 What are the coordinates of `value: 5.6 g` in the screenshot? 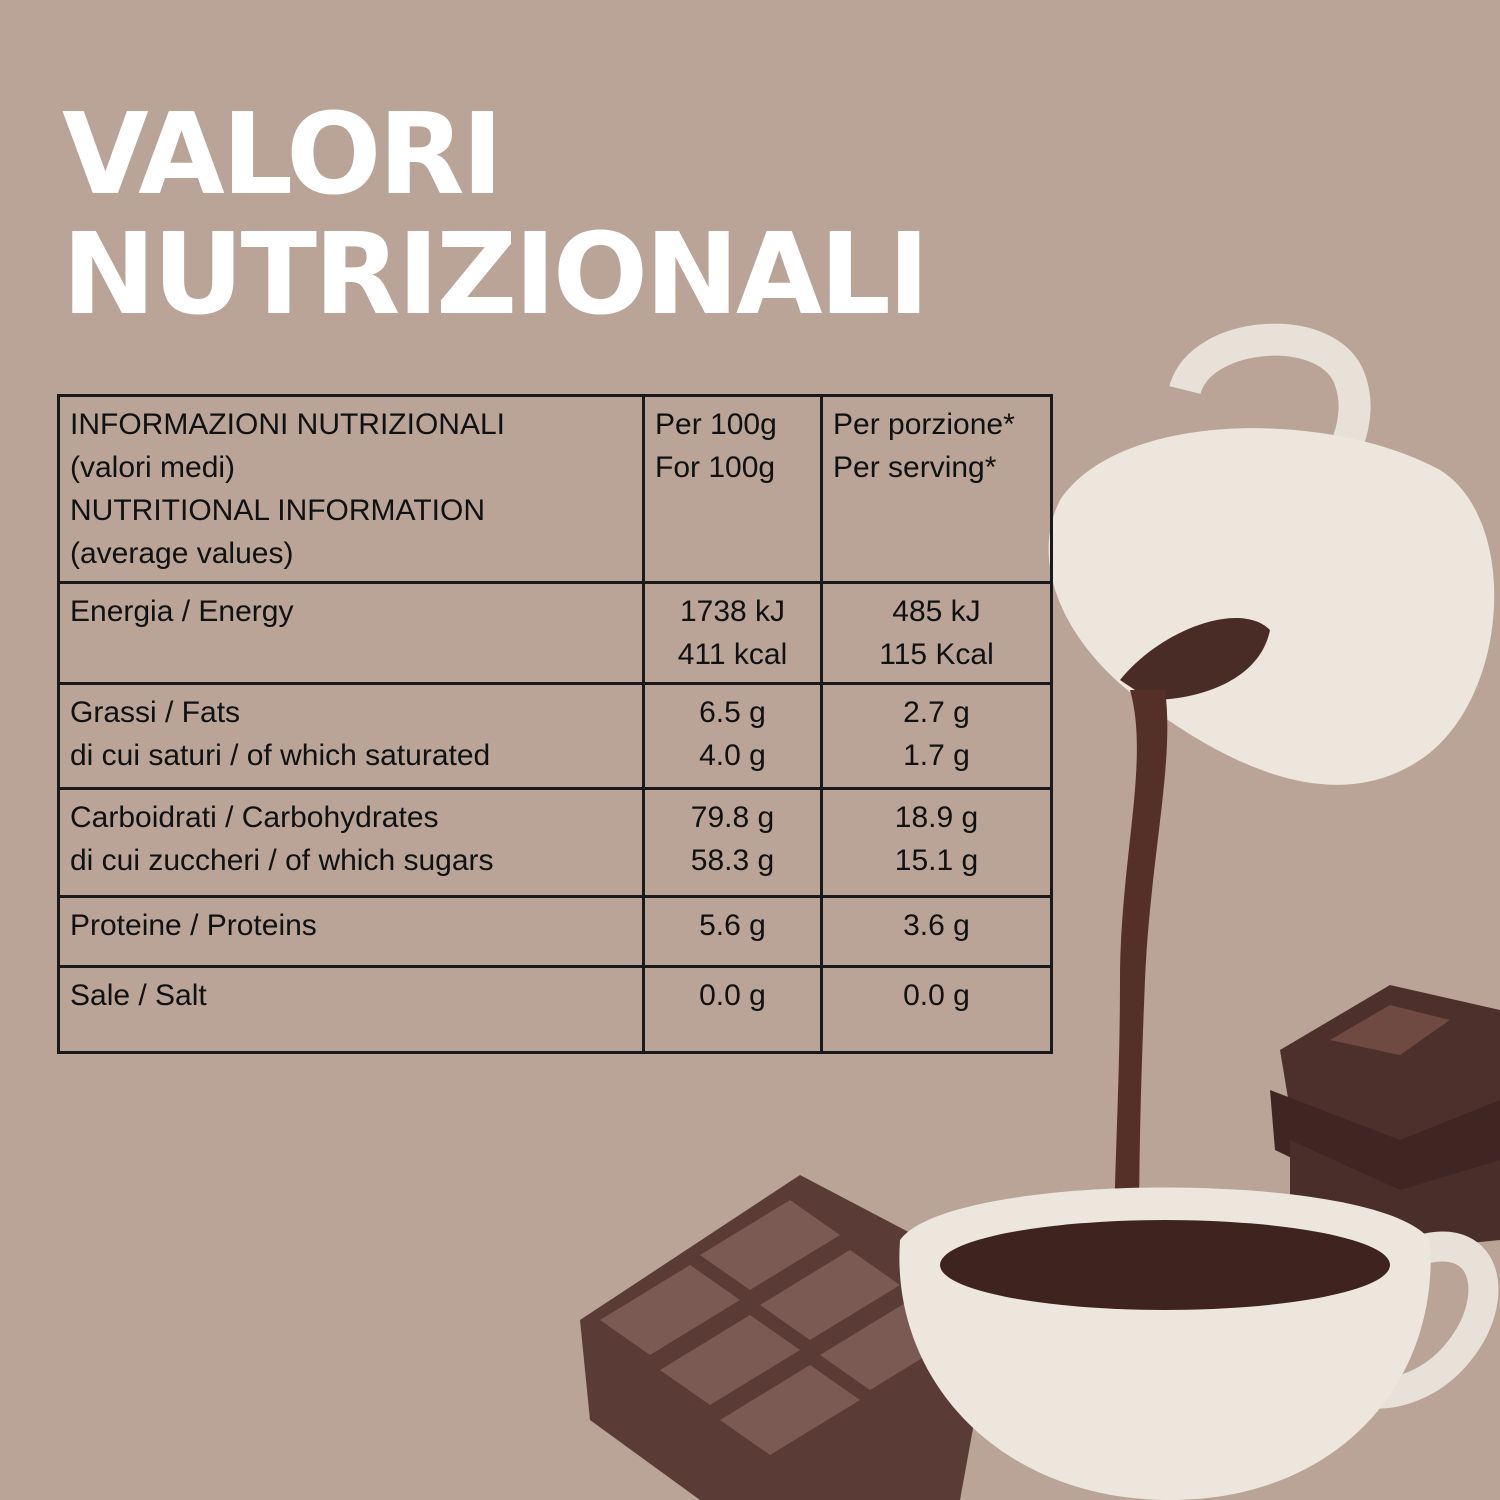 It's located at (732, 925).